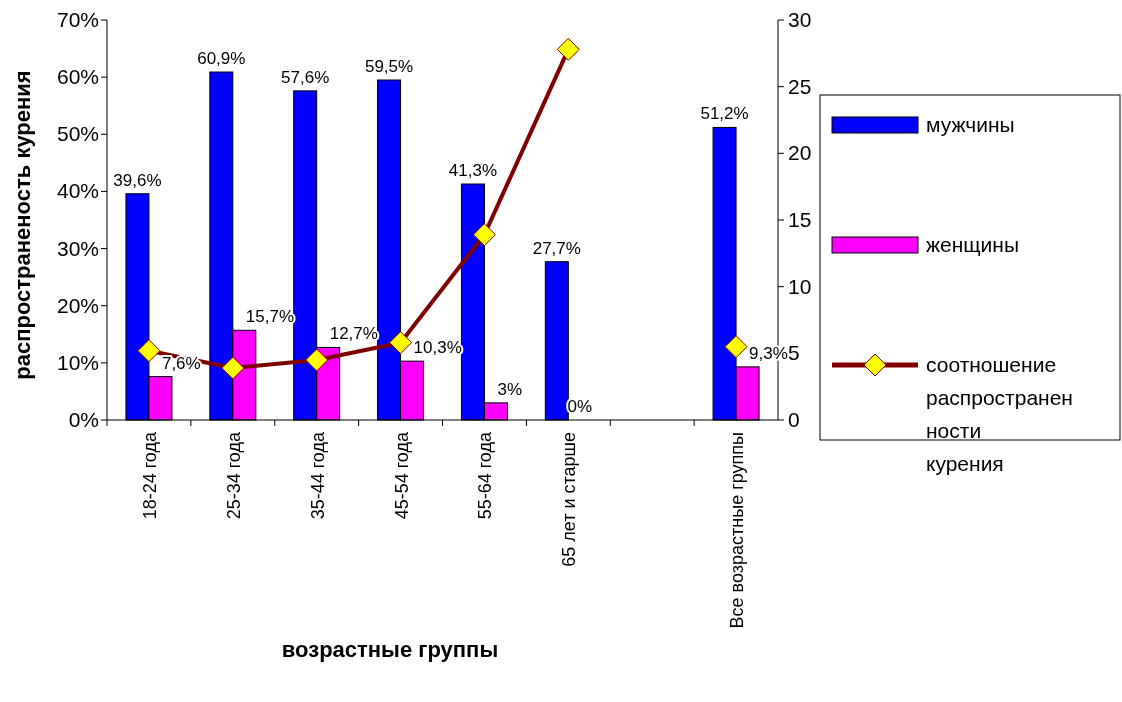  What do you see at coordinates (737, 530) in the screenshot?
I see `x-tick-label: Все возрастные группы` at bounding box center [737, 530].